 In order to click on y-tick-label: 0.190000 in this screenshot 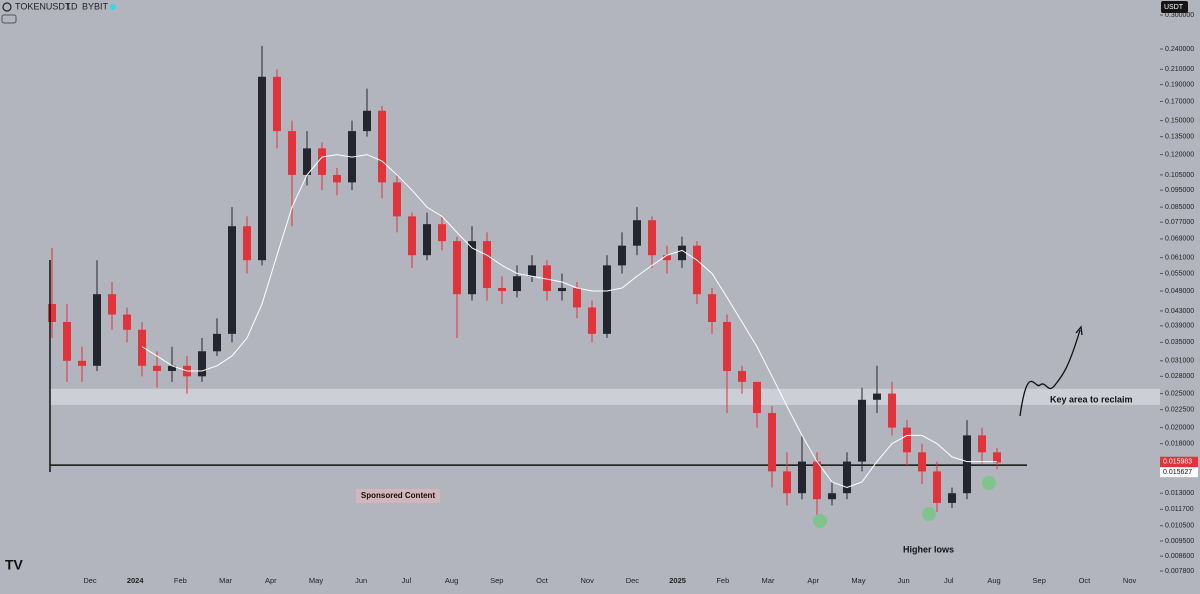, I will do `click(1179, 84)`.